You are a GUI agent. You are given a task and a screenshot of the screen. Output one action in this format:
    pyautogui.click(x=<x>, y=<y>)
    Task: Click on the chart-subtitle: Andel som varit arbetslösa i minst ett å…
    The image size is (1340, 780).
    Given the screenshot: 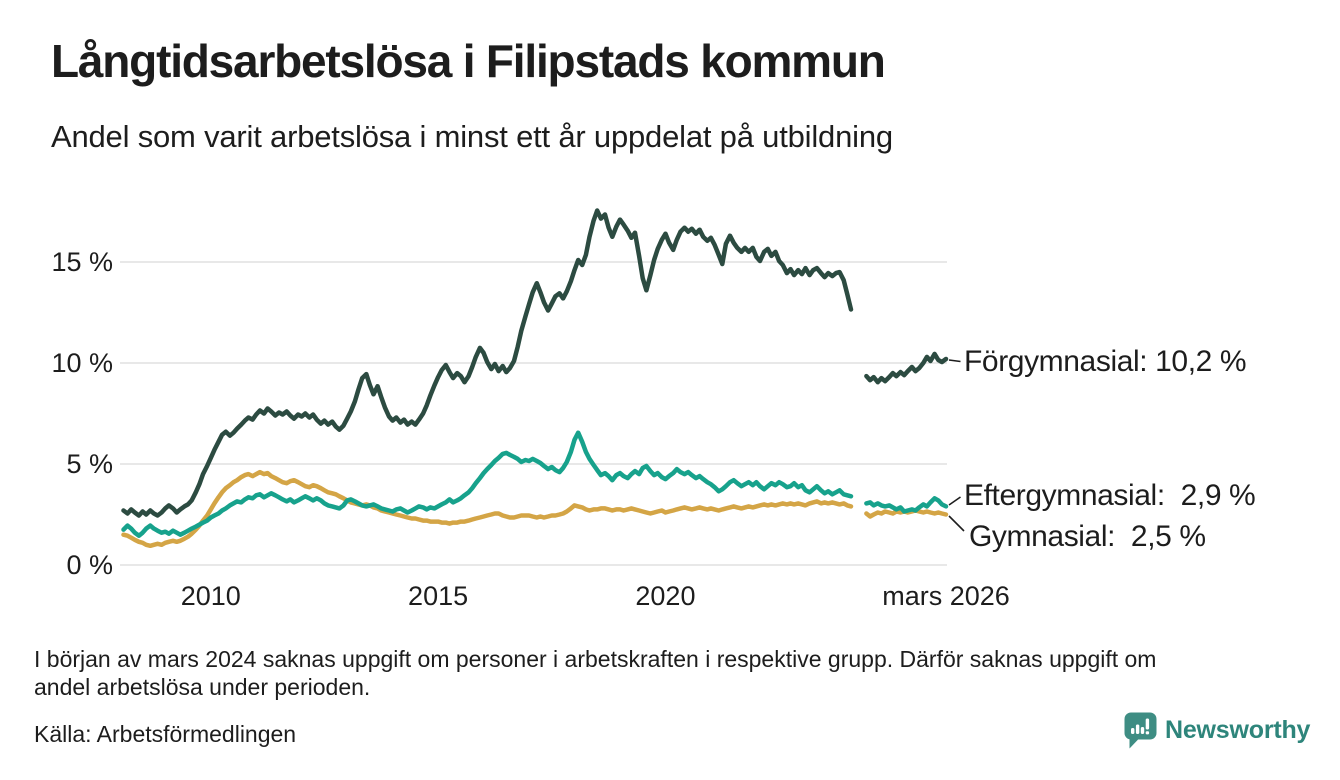 What is the action you would take?
    pyautogui.click(x=472, y=136)
    